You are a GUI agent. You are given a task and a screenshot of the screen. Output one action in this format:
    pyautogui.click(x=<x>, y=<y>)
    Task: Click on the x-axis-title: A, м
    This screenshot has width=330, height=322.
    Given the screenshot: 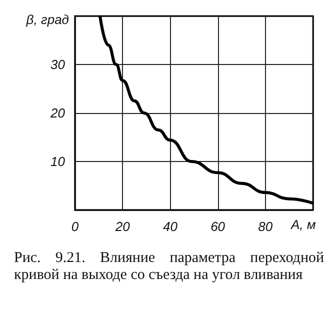 What is the action you would take?
    pyautogui.click(x=303, y=224)
    